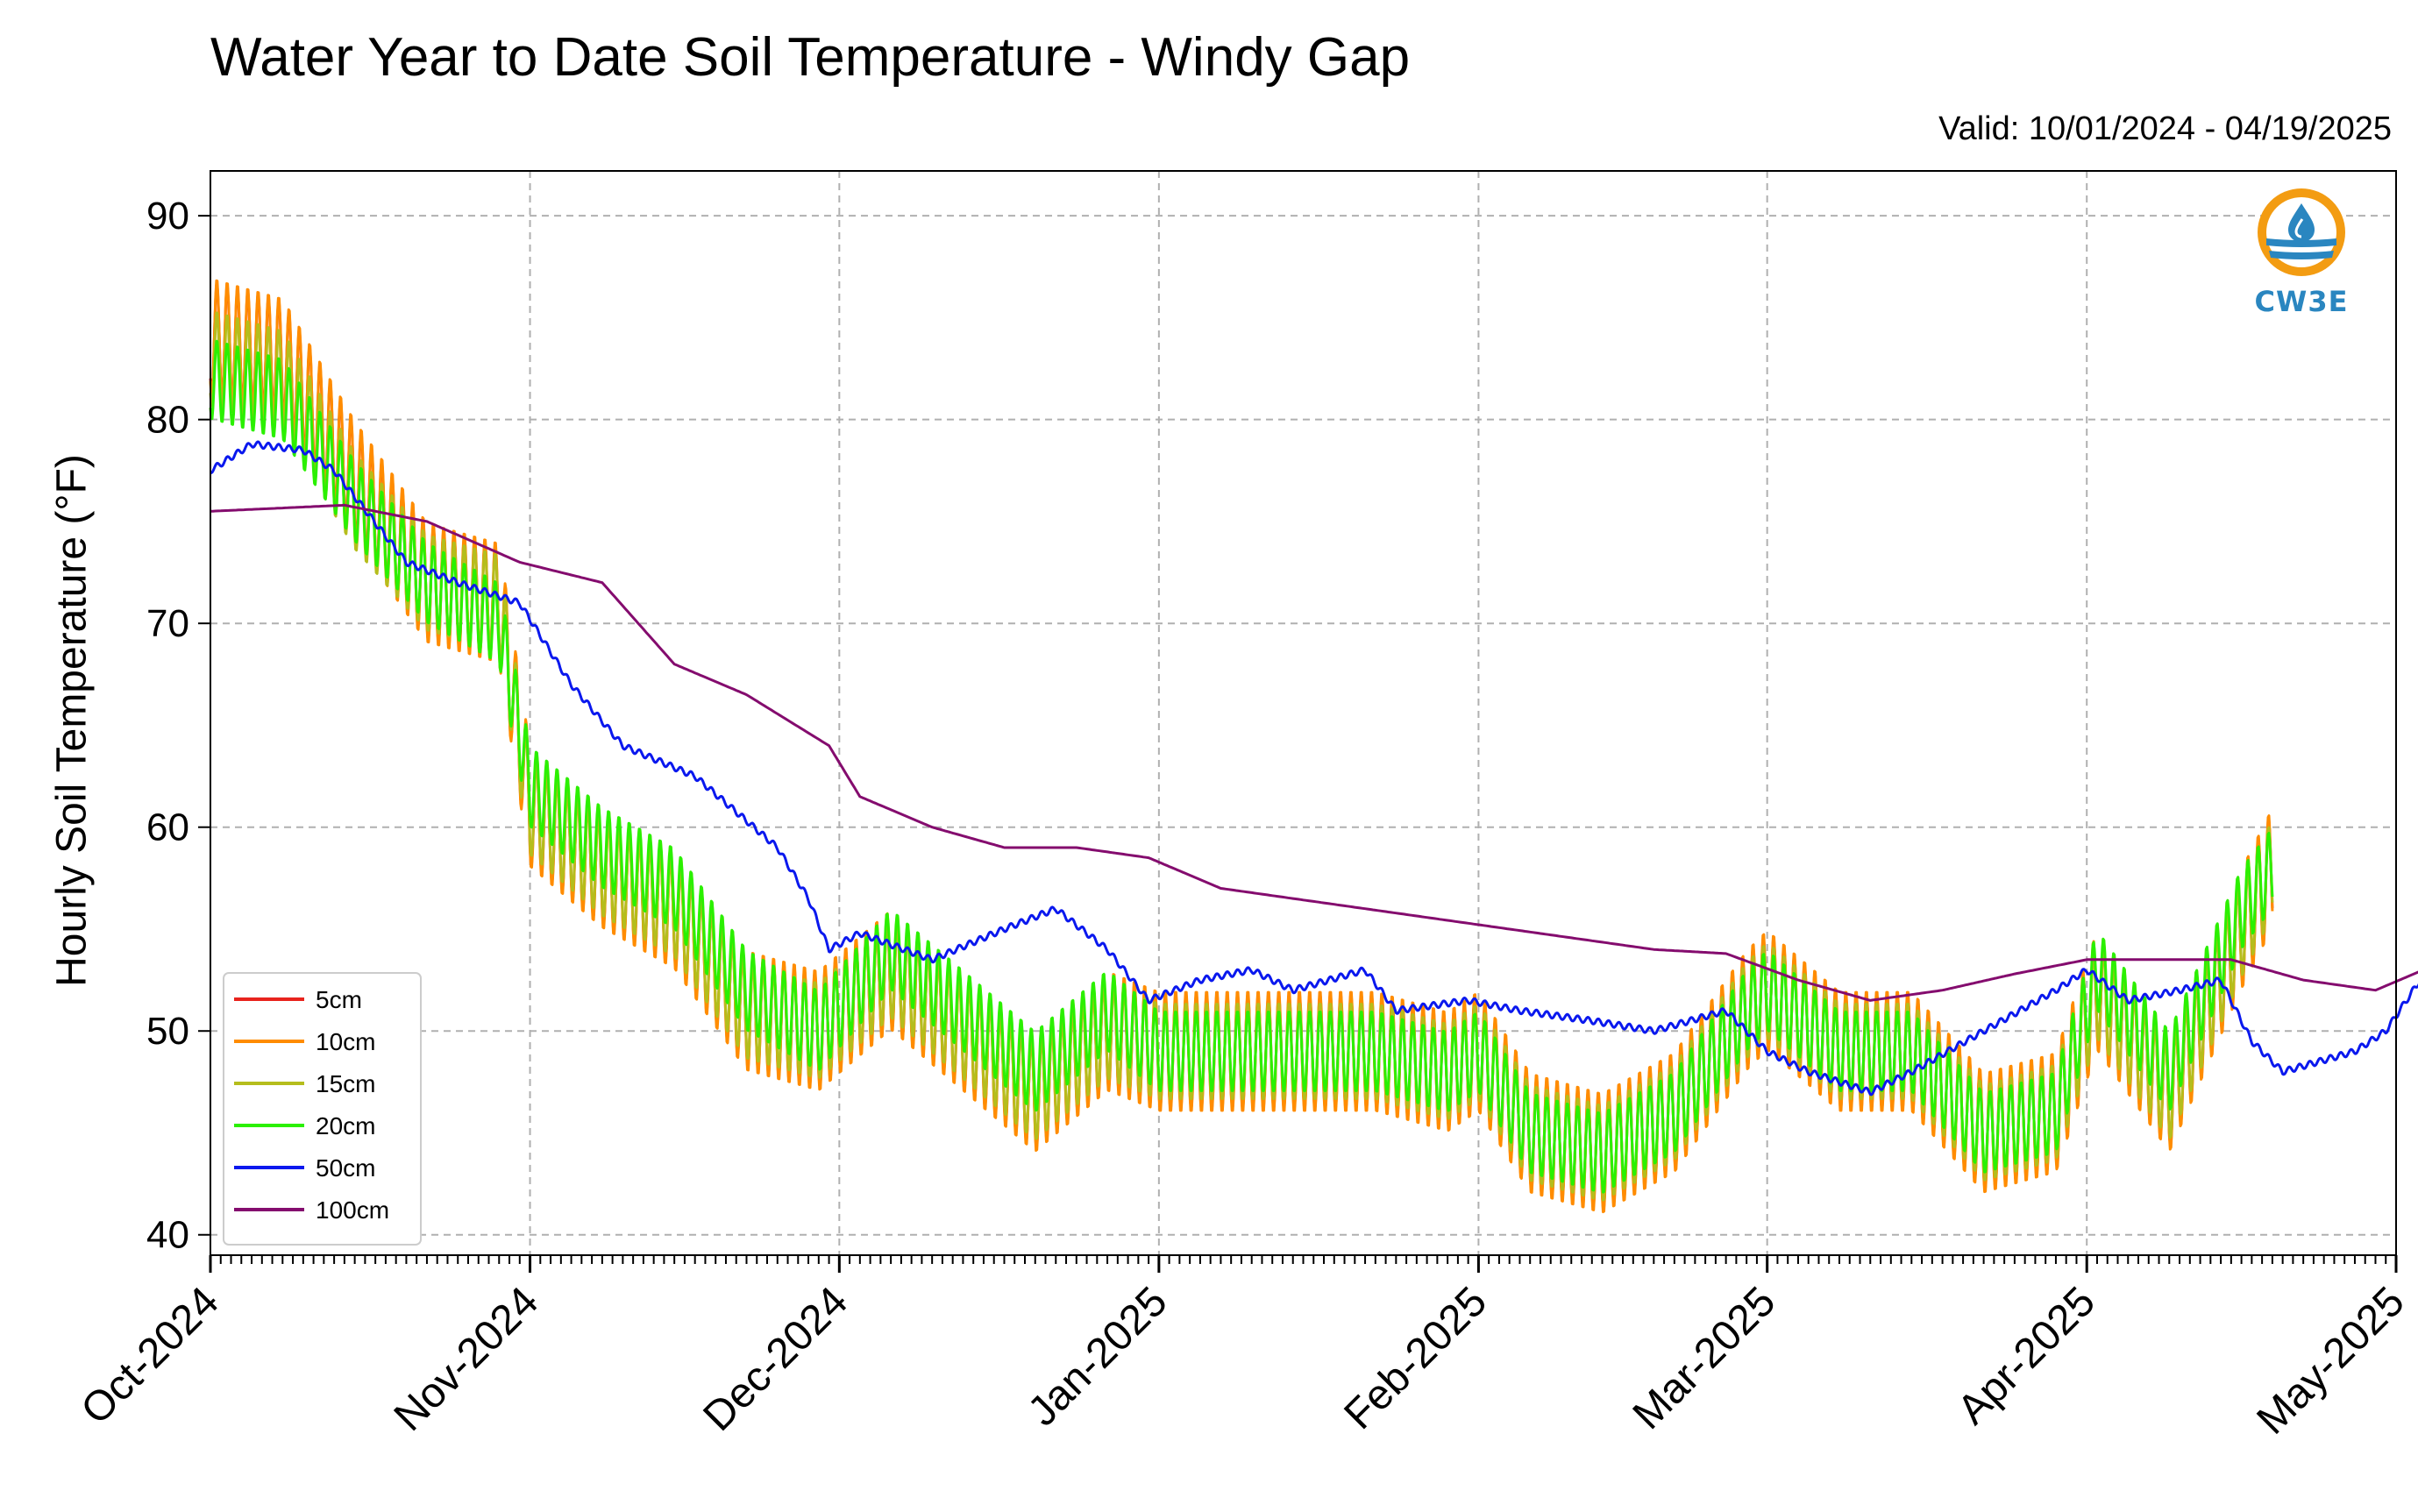  Describe the element at coordinates (178, 726) in the screenshot. I see `y-axis-ticks: 40 50 60 70 80 90` at that location.